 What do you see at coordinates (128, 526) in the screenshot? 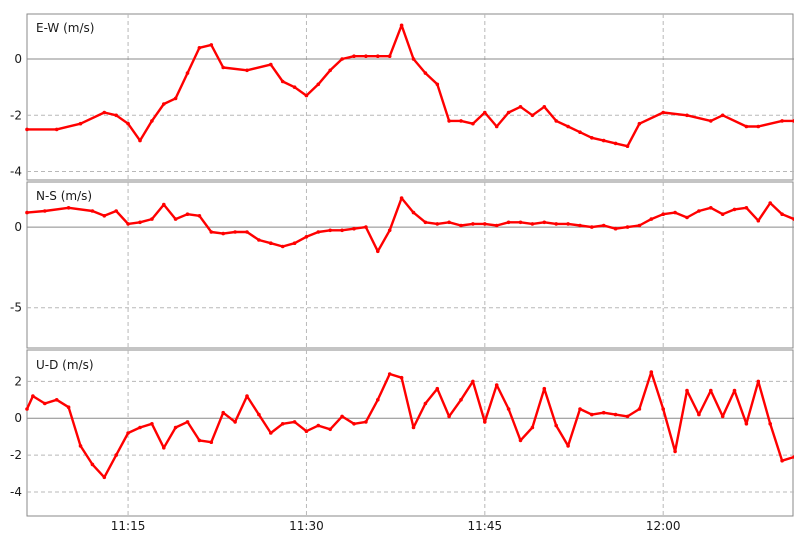
I see `x-tick-label: 11:15` at bounding box center [128, 526].